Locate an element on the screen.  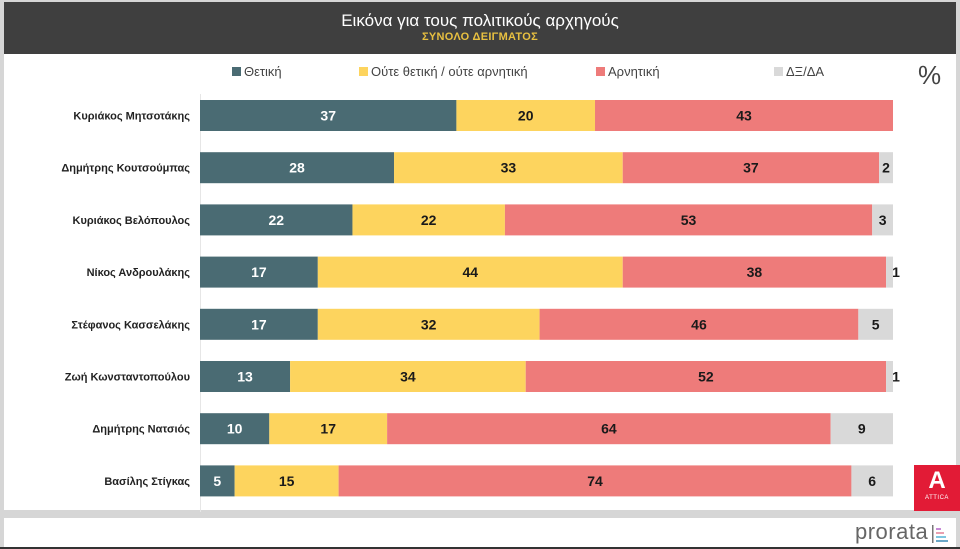
data-label: 33 is located at coordinates (509, 168).